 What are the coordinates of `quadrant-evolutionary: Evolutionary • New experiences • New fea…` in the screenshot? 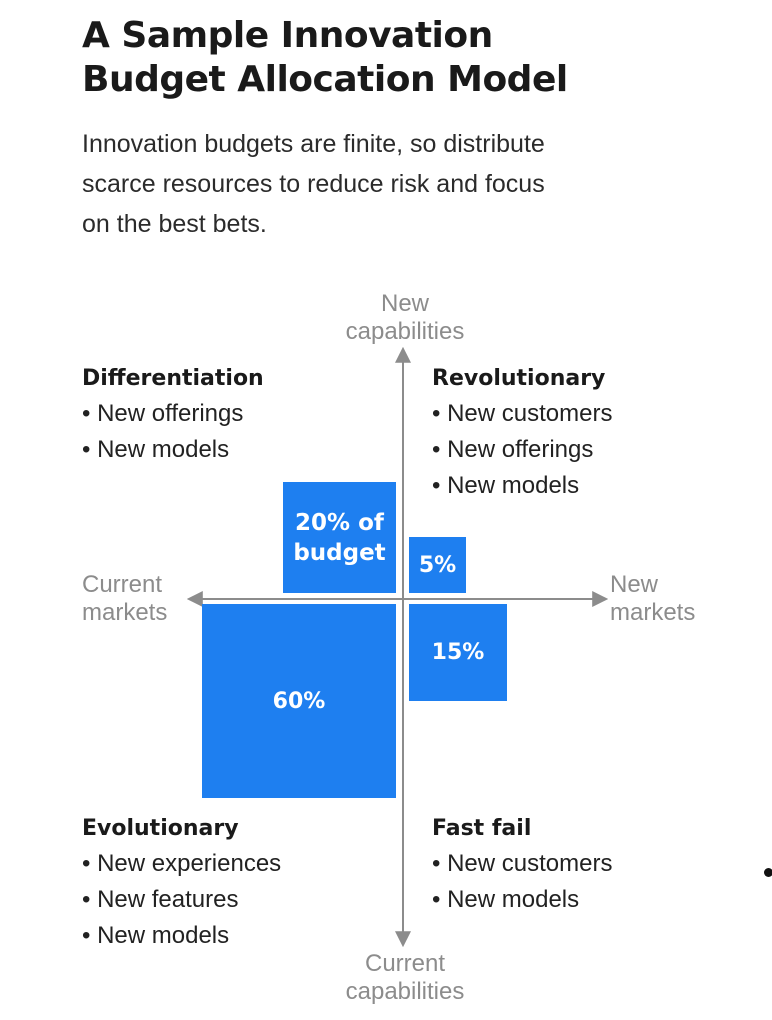 It's located at (181, 883).